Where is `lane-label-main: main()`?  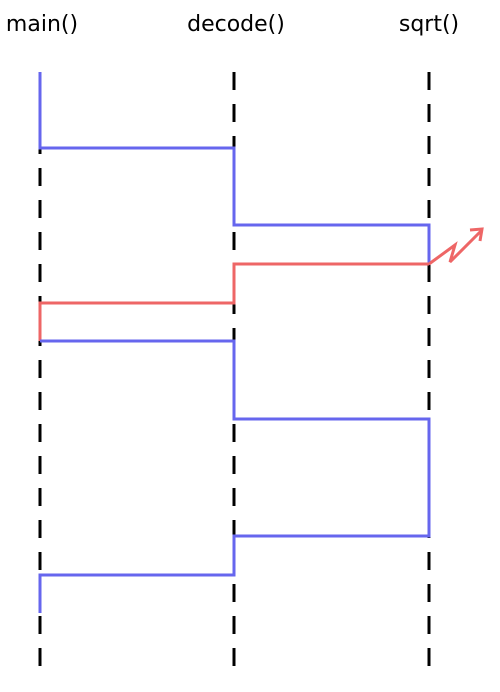 lane-label-main: main() is located at coordinates (42, 24).